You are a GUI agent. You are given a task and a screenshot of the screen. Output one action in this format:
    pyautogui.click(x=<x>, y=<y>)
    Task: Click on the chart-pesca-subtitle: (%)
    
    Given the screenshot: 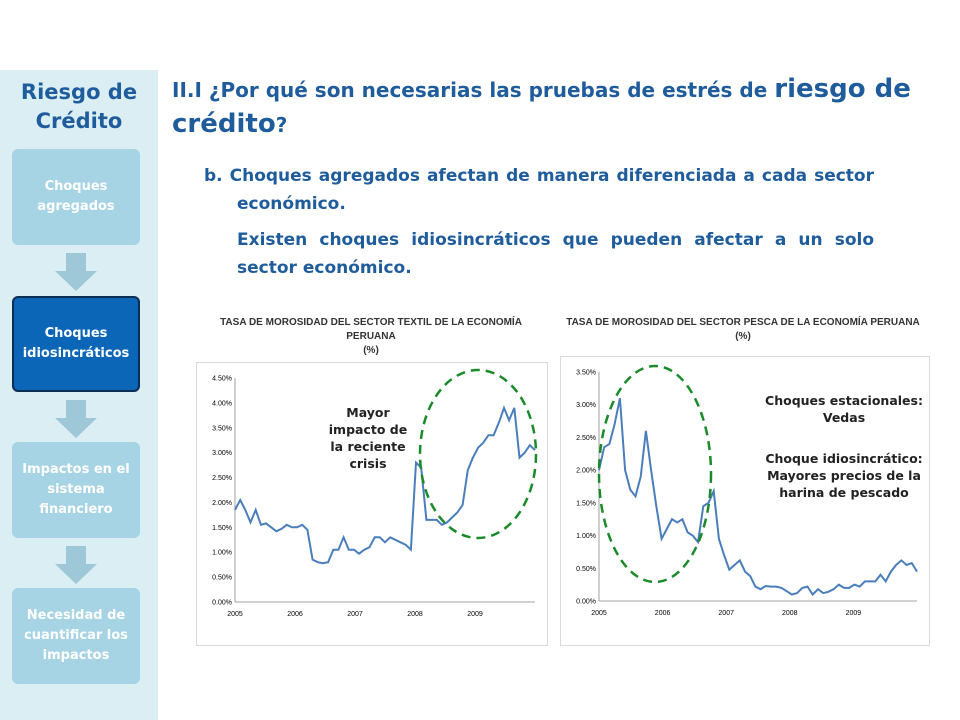 What is the action you would take?
    pyautogui.click(x=743, y=336)
    